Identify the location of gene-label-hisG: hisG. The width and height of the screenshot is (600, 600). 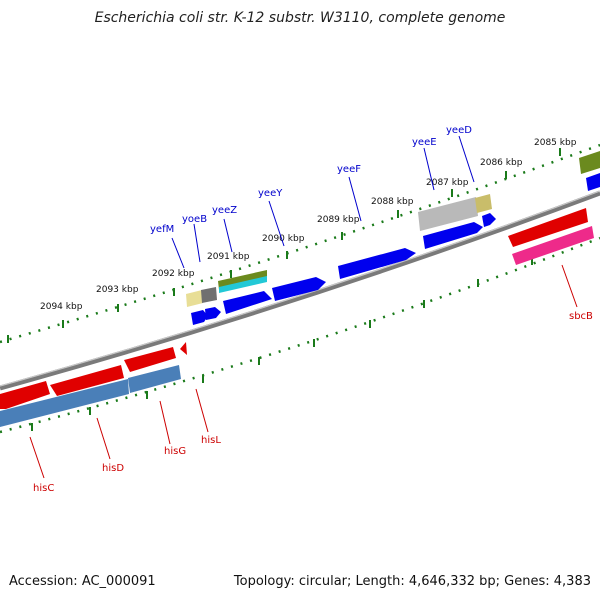
(175, 451).